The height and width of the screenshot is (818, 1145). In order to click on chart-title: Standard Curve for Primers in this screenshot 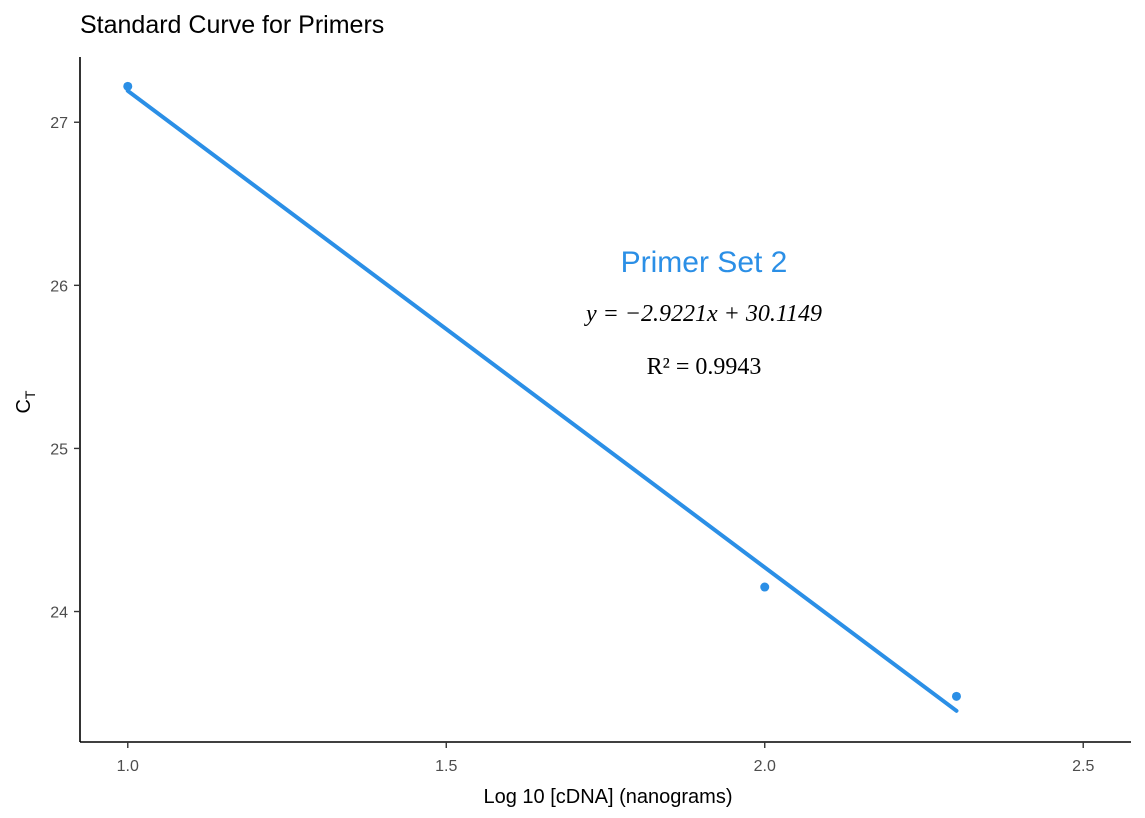, I will do `click(232, 25)`.